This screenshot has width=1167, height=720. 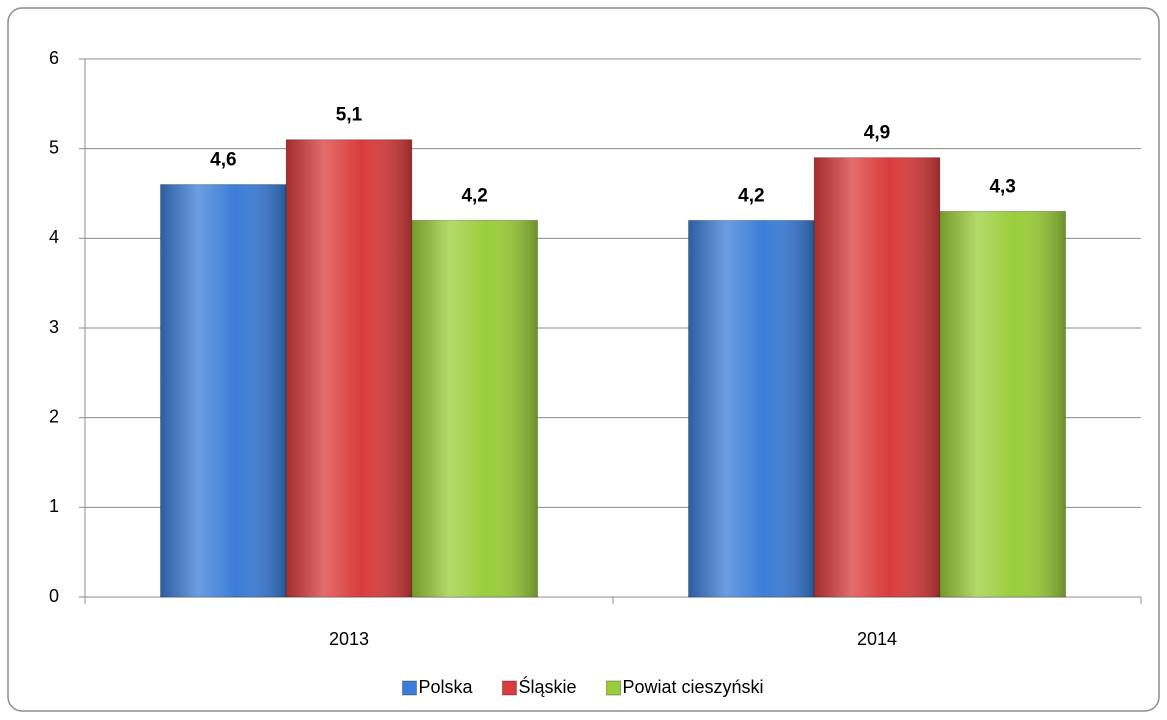 I want to click on y-tick-label: 6, so click(x=54, y=58).